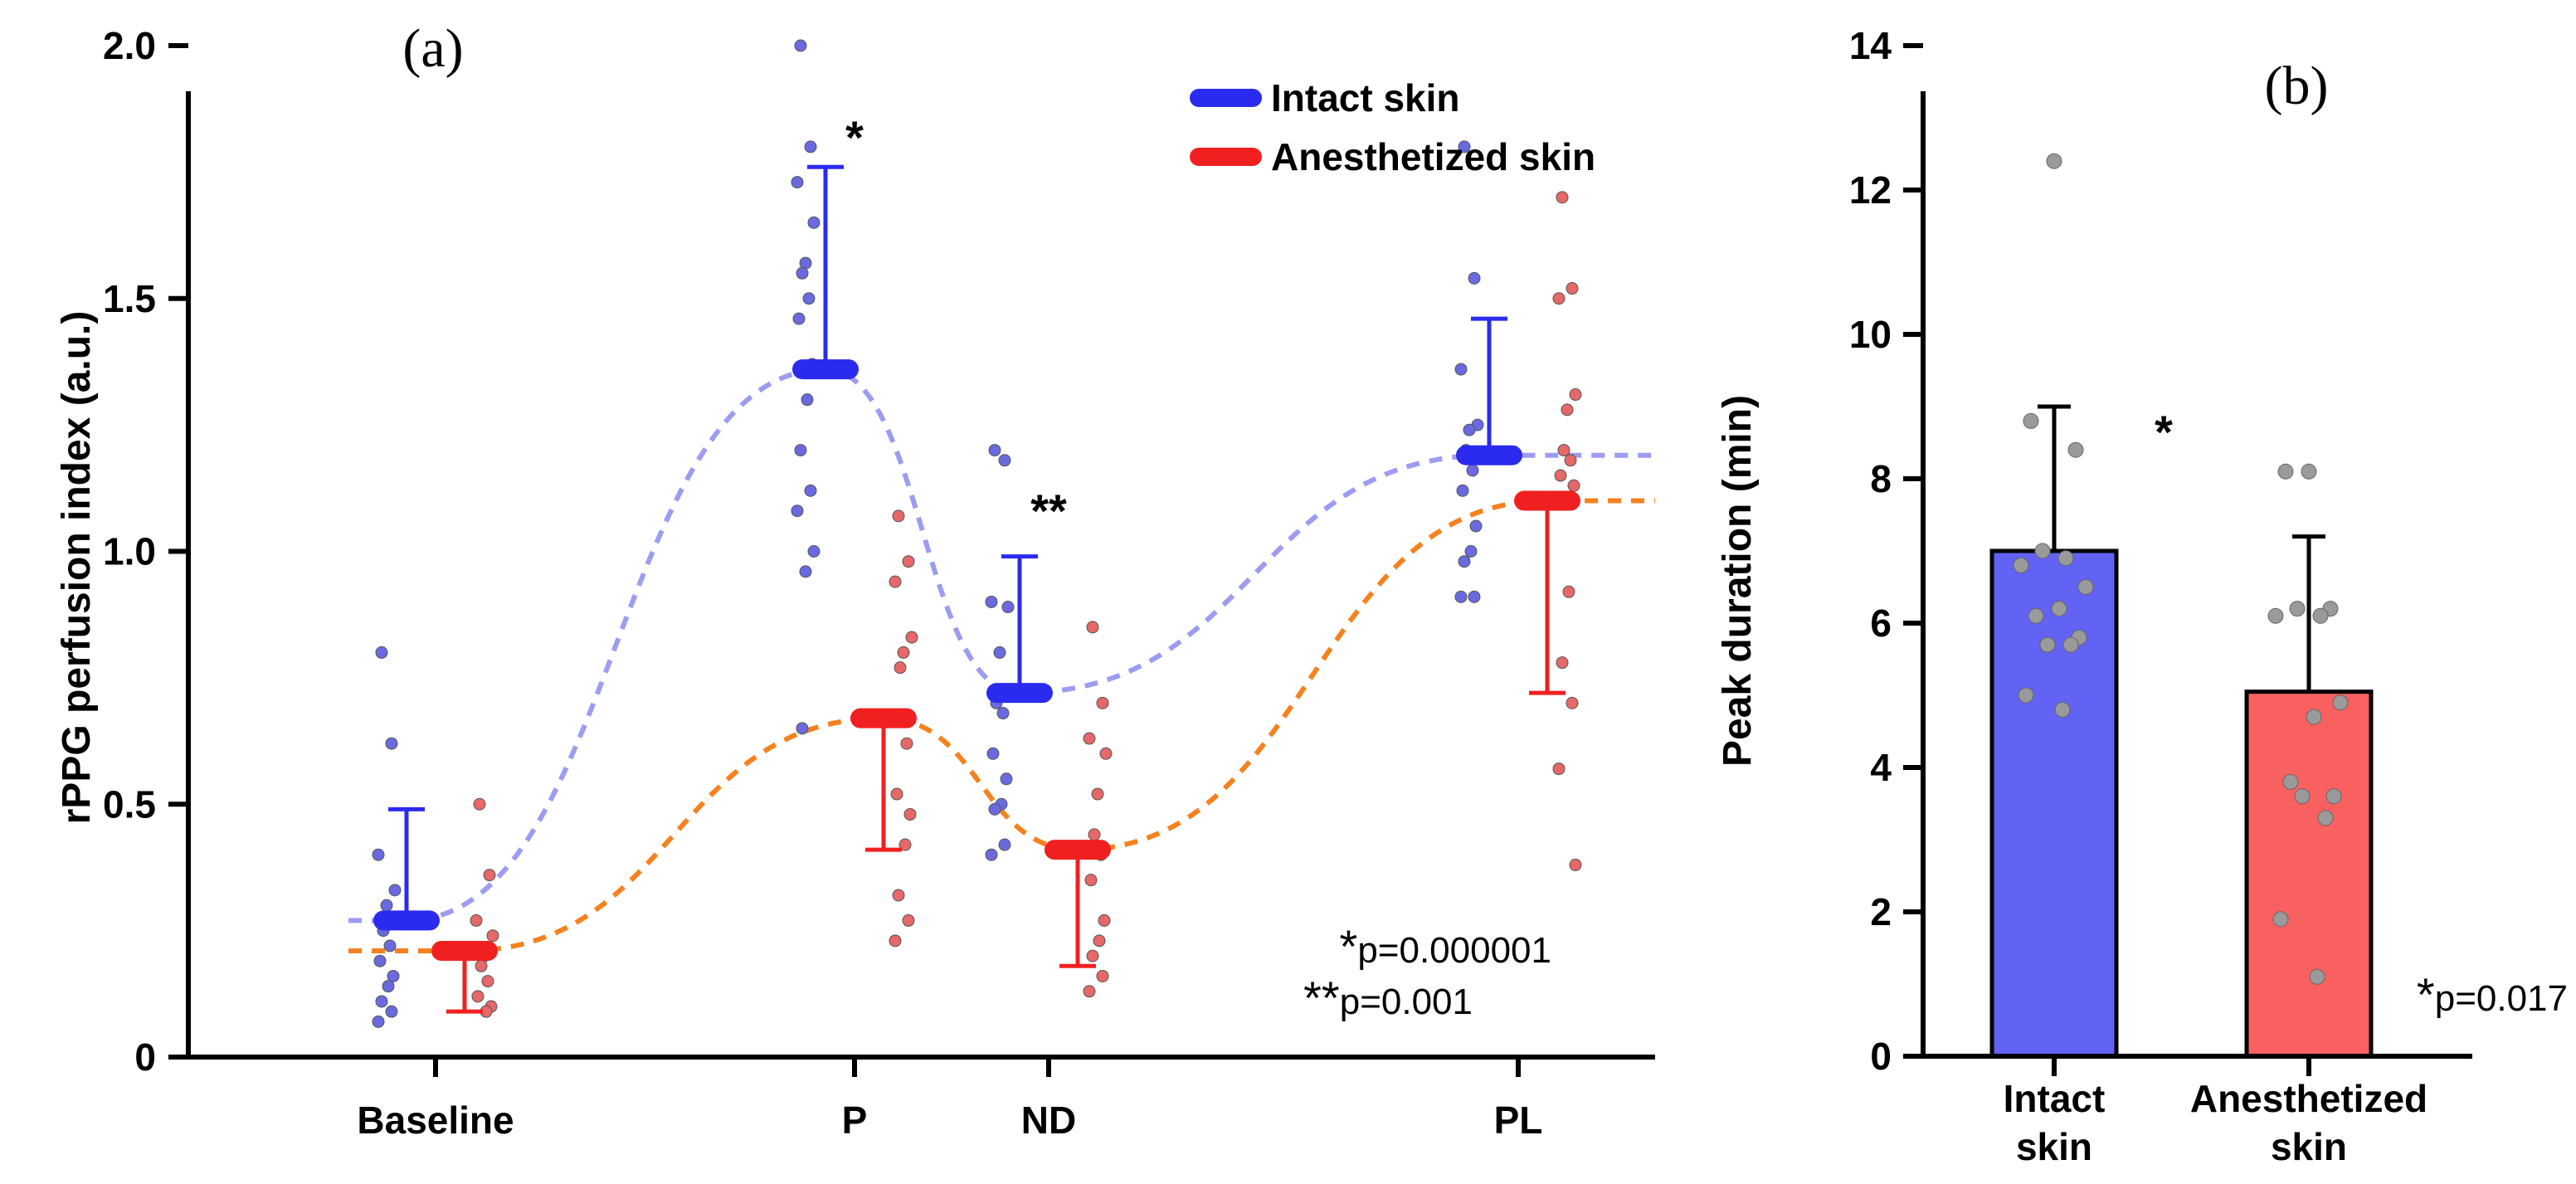 This screenshot has width=2576, height=1184. Describe the element at coordinates (1454, 950) in the screenshot. I see `p-value-1-text: p=0.000001` at that location.